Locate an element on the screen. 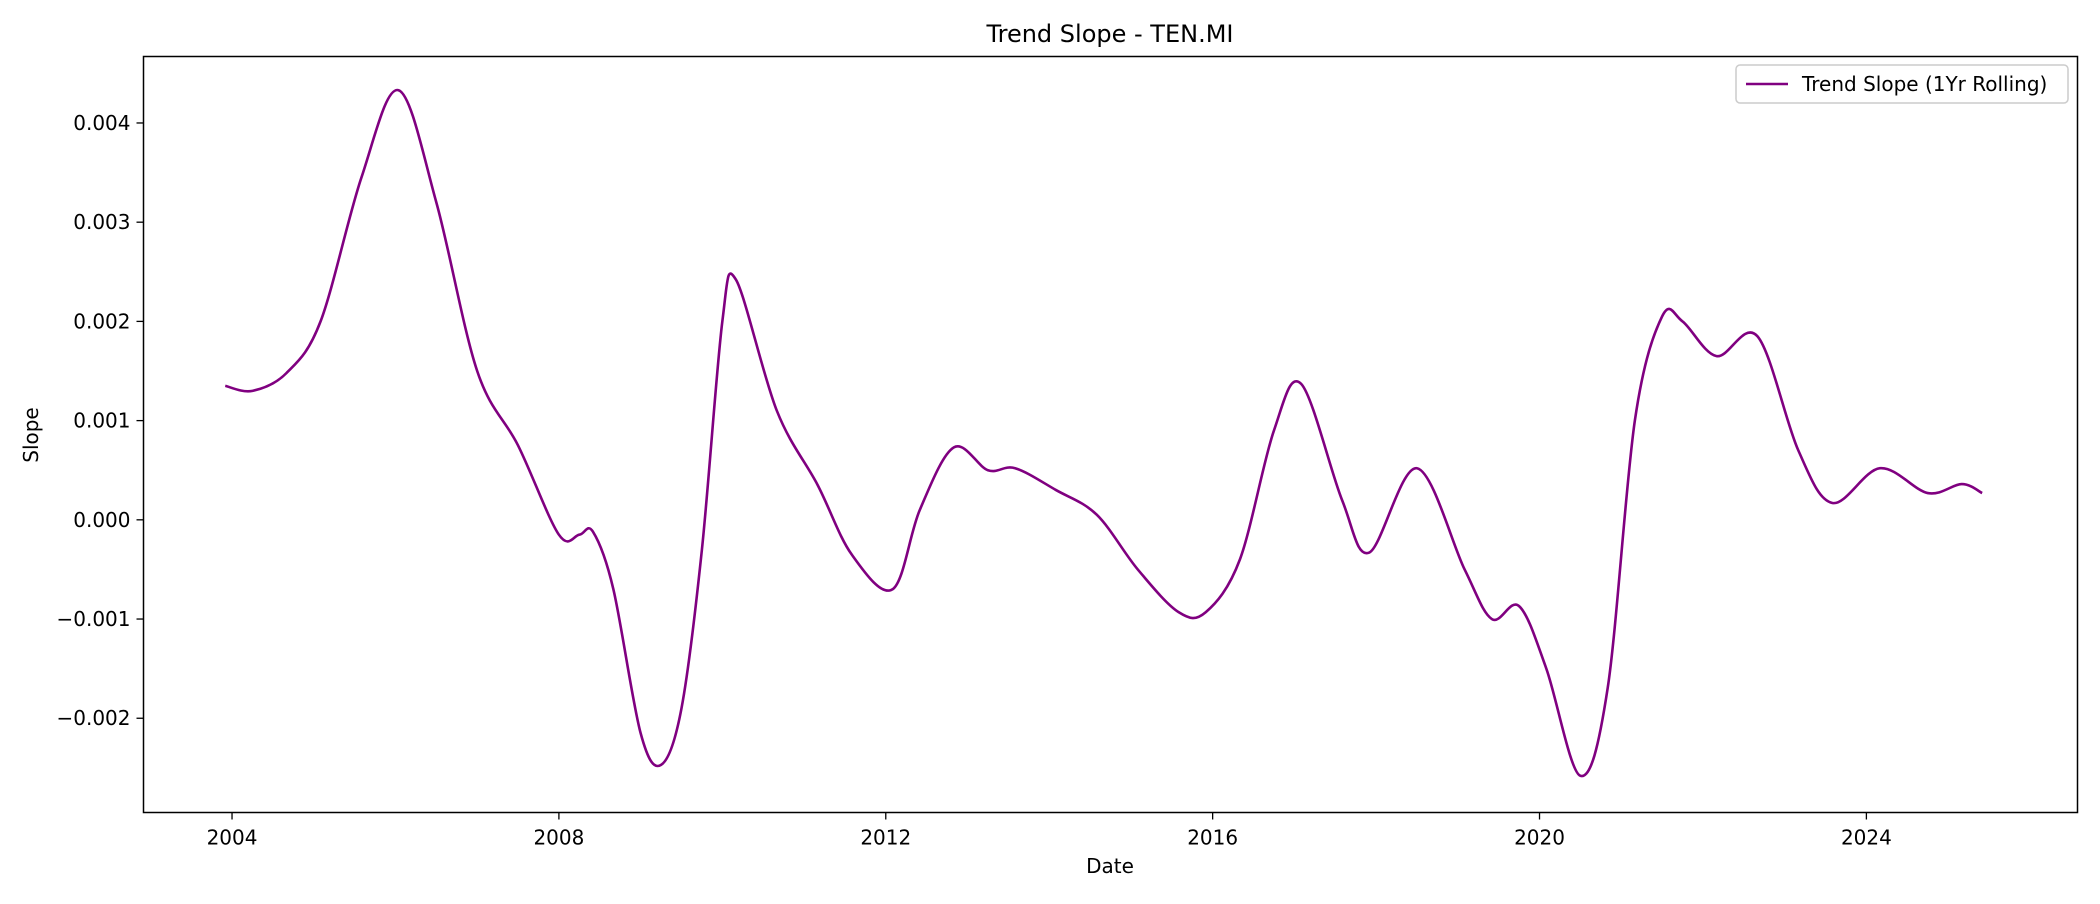 The height and width of the screenshot is (904, 2100). y-tick-label: 0.003 is located at coordinates (101, 222).